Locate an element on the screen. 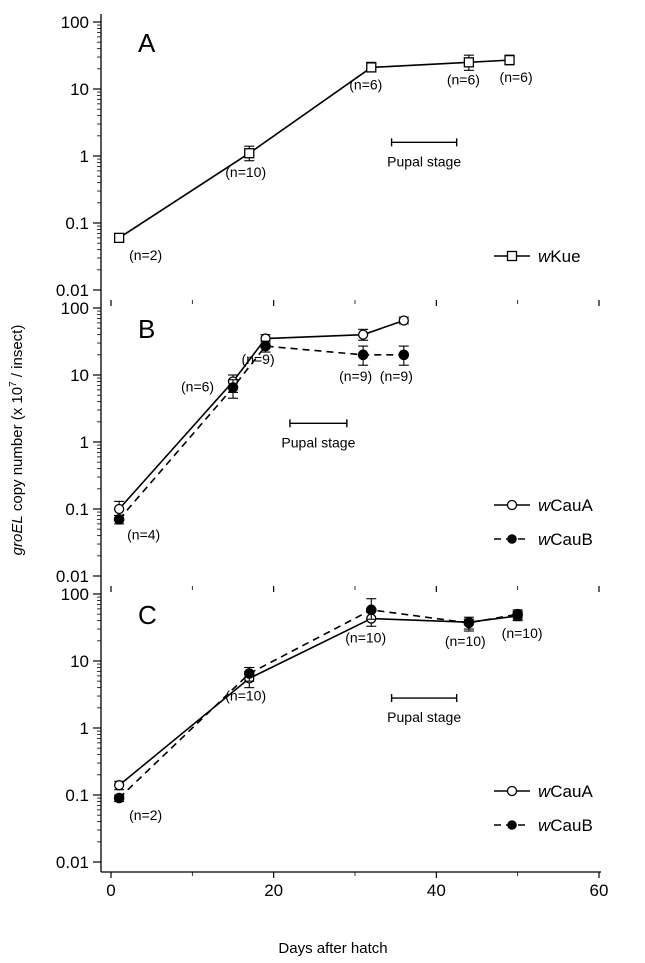 The width and height of the screenshot is (645, 963). panel-letter: A is located at coordinates (147, 43).